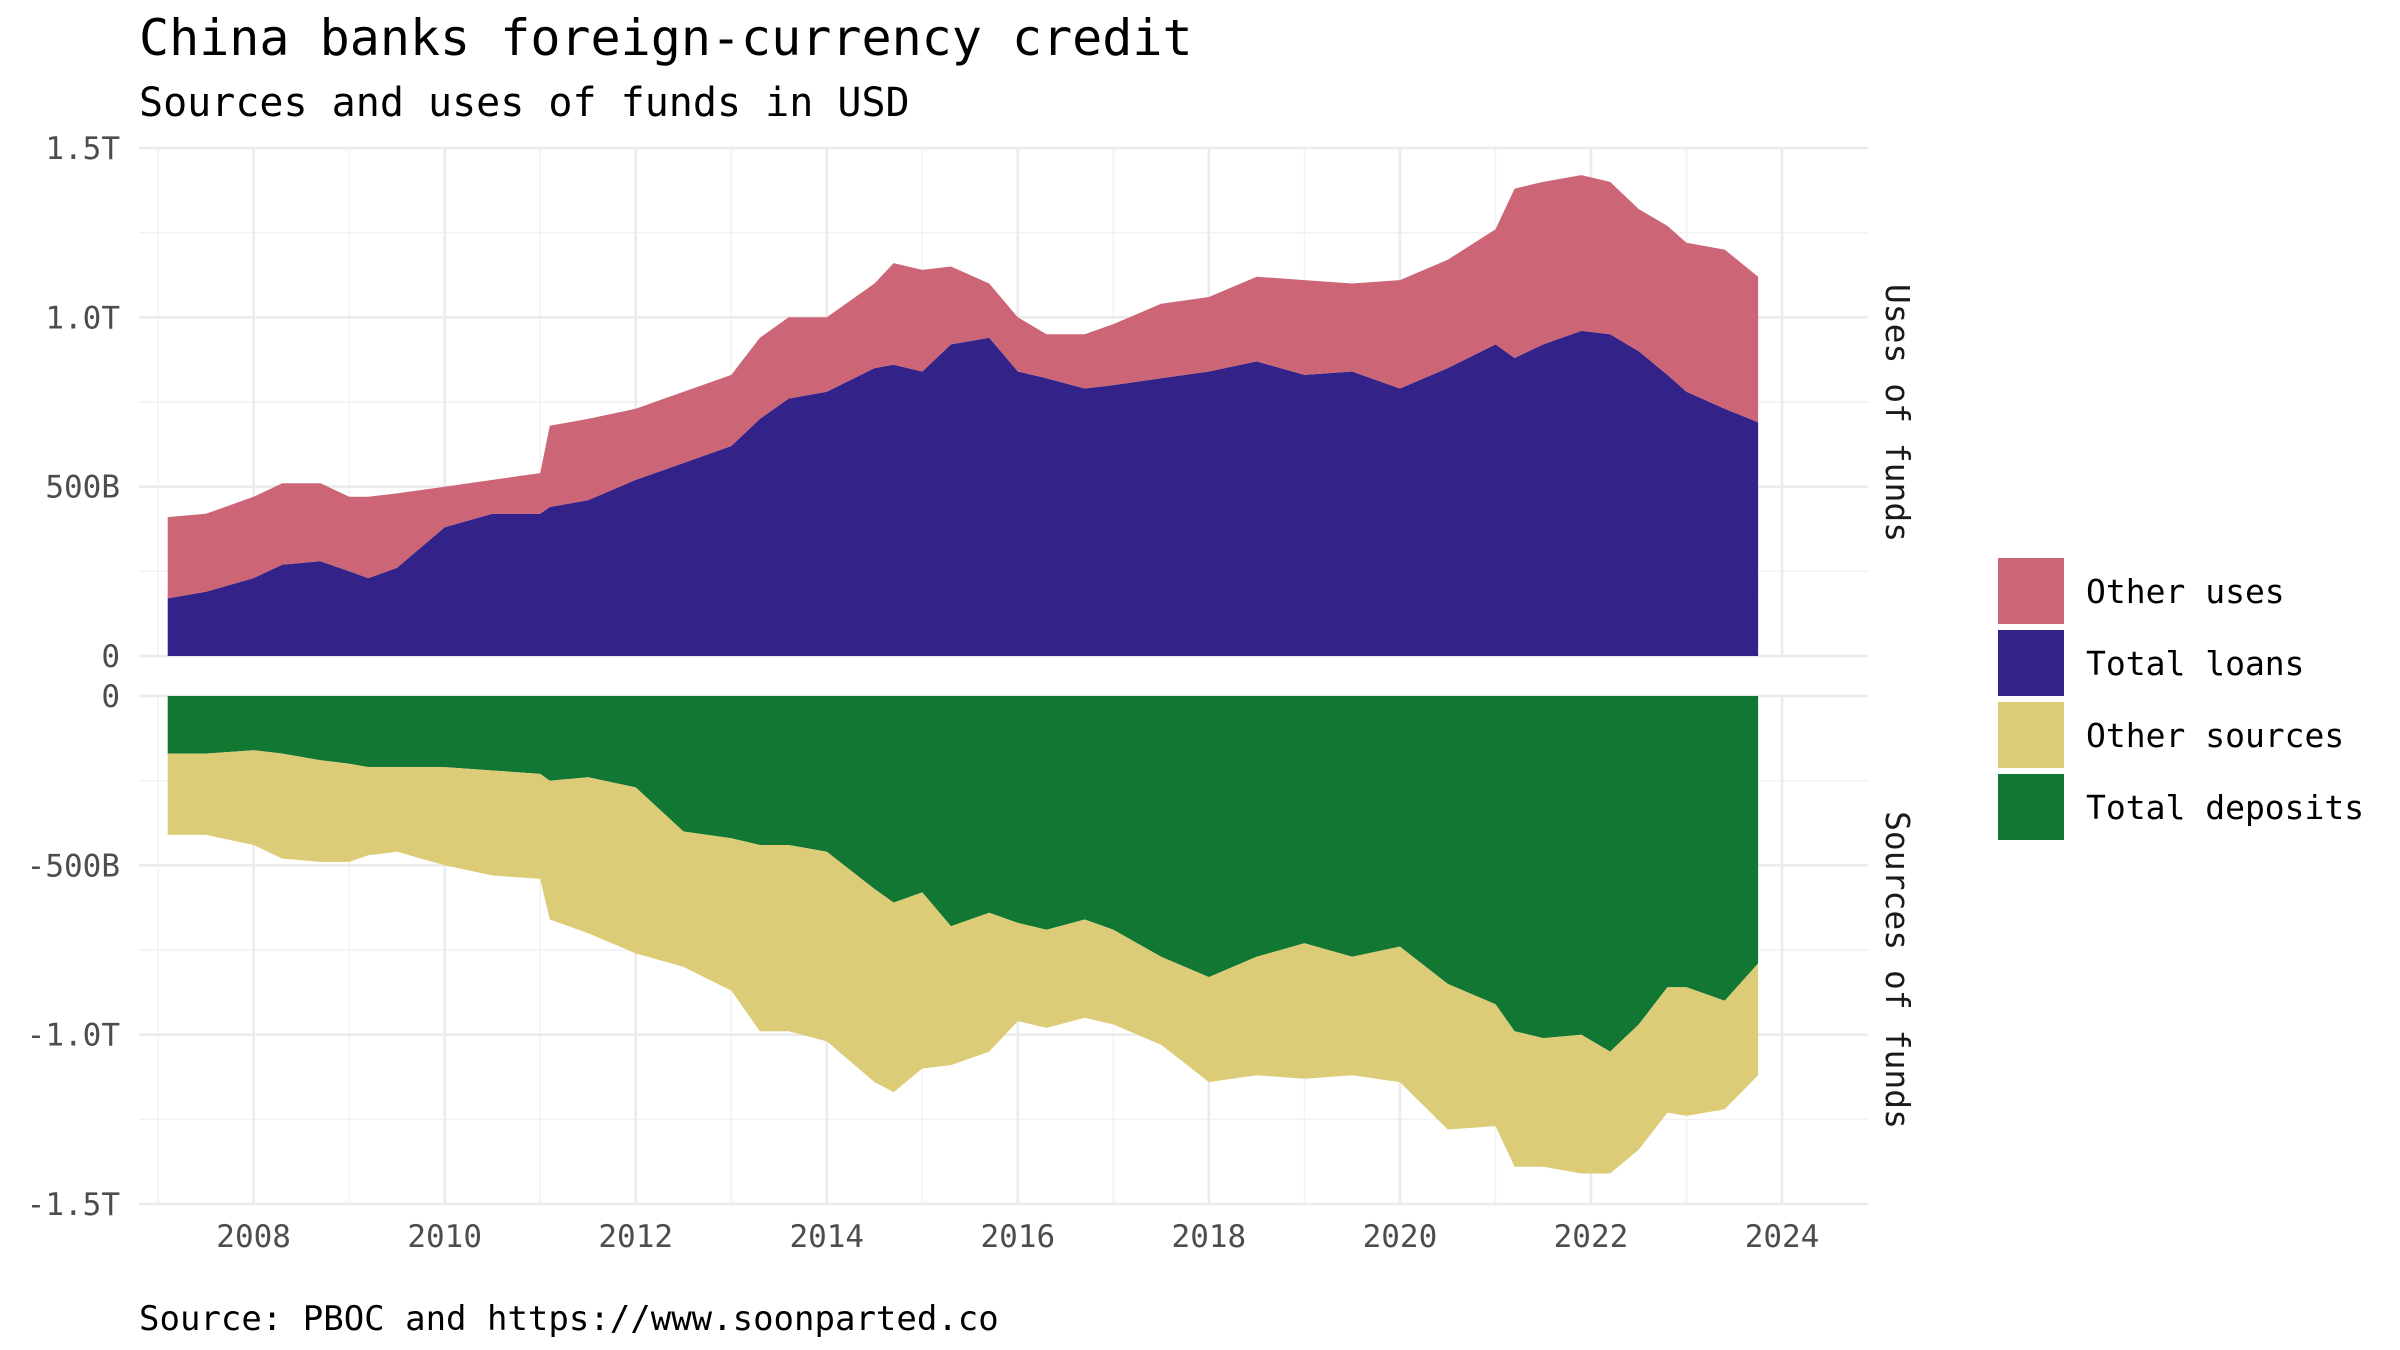  What do you see at coordinates (1591, 1237) in the screenshot?
I see `x-tick-label: 2022` at bounding box center [1591, 1237].